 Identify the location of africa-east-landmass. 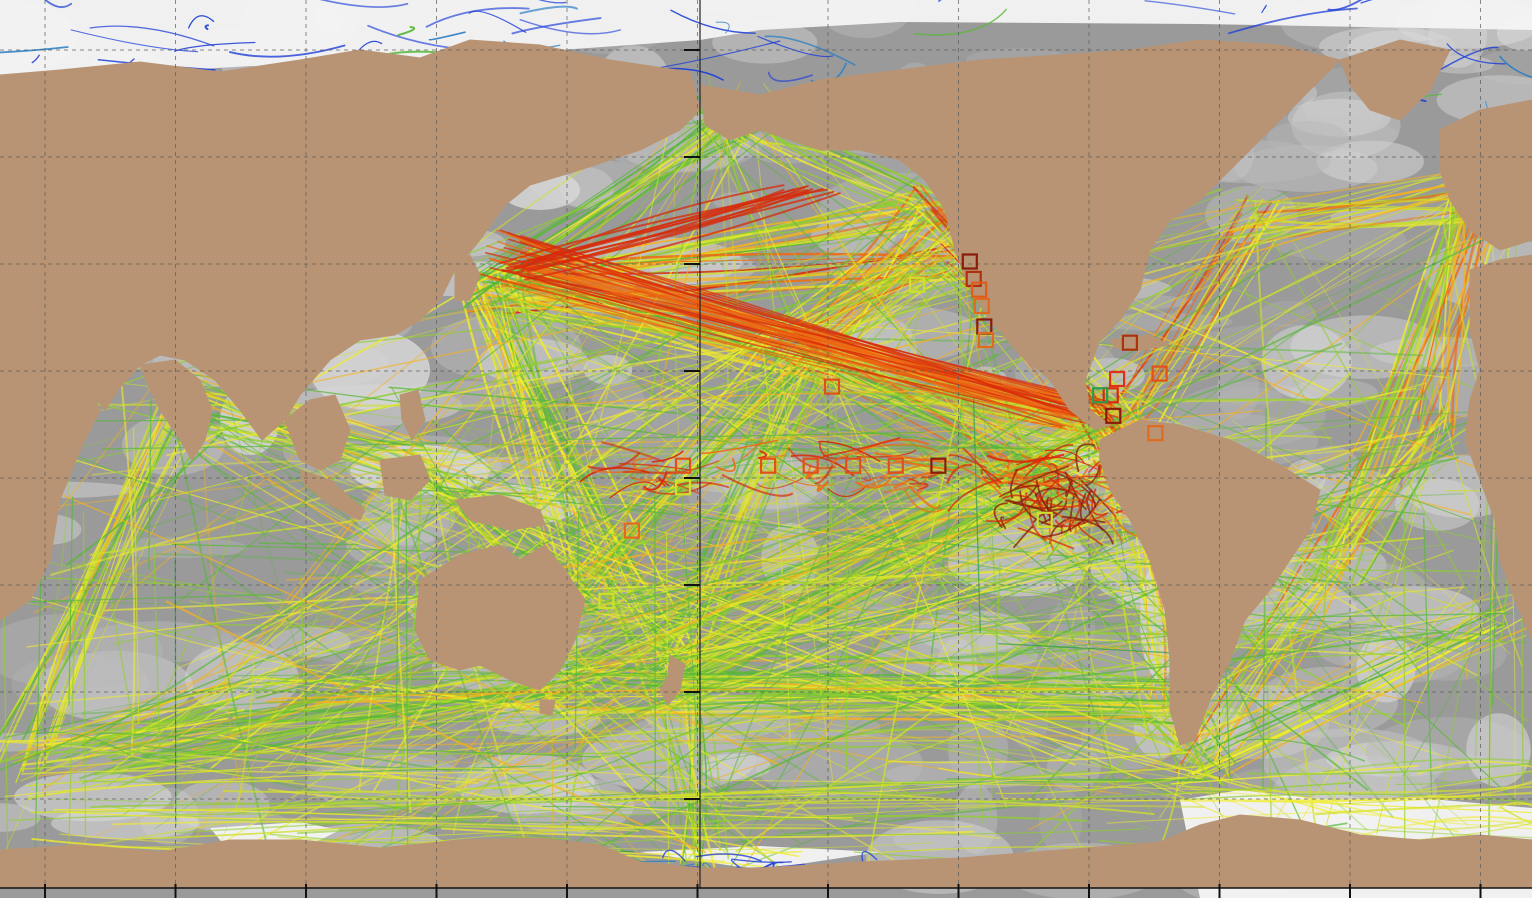
(50, 455).